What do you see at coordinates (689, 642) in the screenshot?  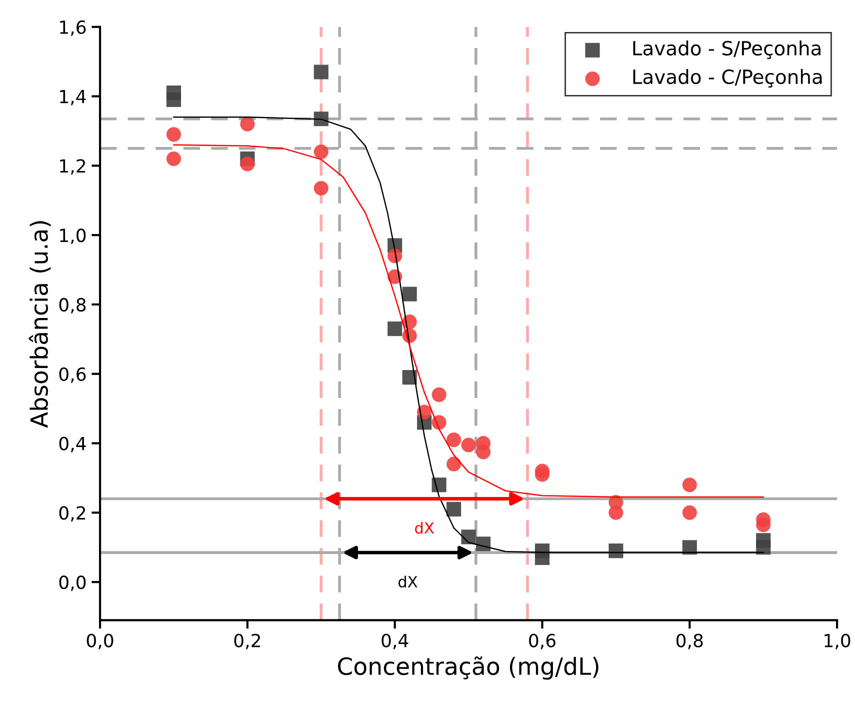 I see `x-tick-label: 0,8` at bounding box center [689, 642].